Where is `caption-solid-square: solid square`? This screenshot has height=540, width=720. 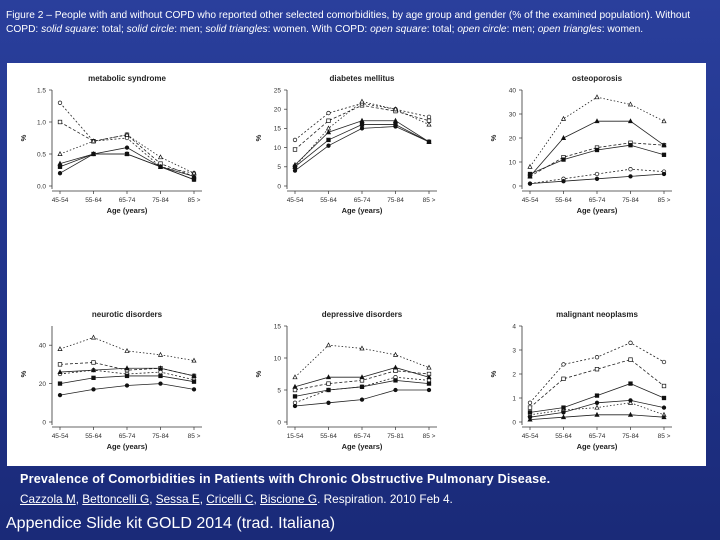
caption-solid-square: solid square is located at coordinates (69, 29).